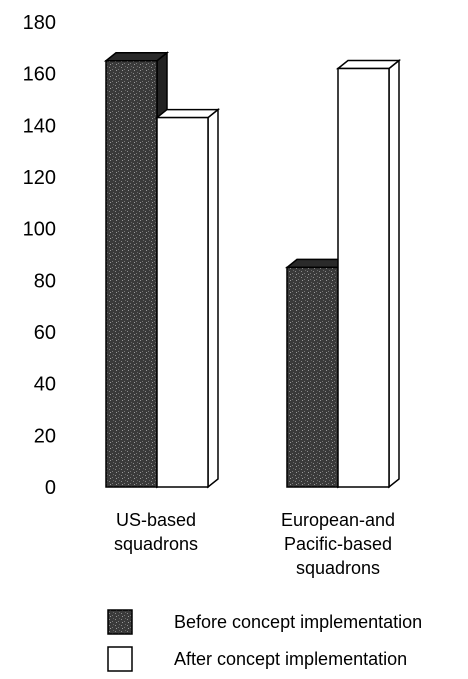  Describe the element at coordinates (45, 385) in the screenshot. I see `y-tick-label: 40` at that location.